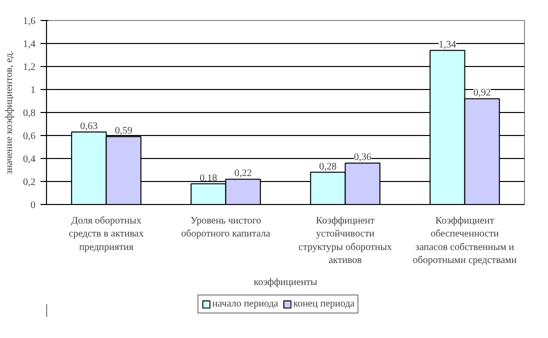 The width and height of the screenshot is (548, 338). What do you see at coordinates (106, 234) in the screenshot?
I see `x-tick-label: Доля оборотных средств в активах предприятия` at bounding box center [106, 234].